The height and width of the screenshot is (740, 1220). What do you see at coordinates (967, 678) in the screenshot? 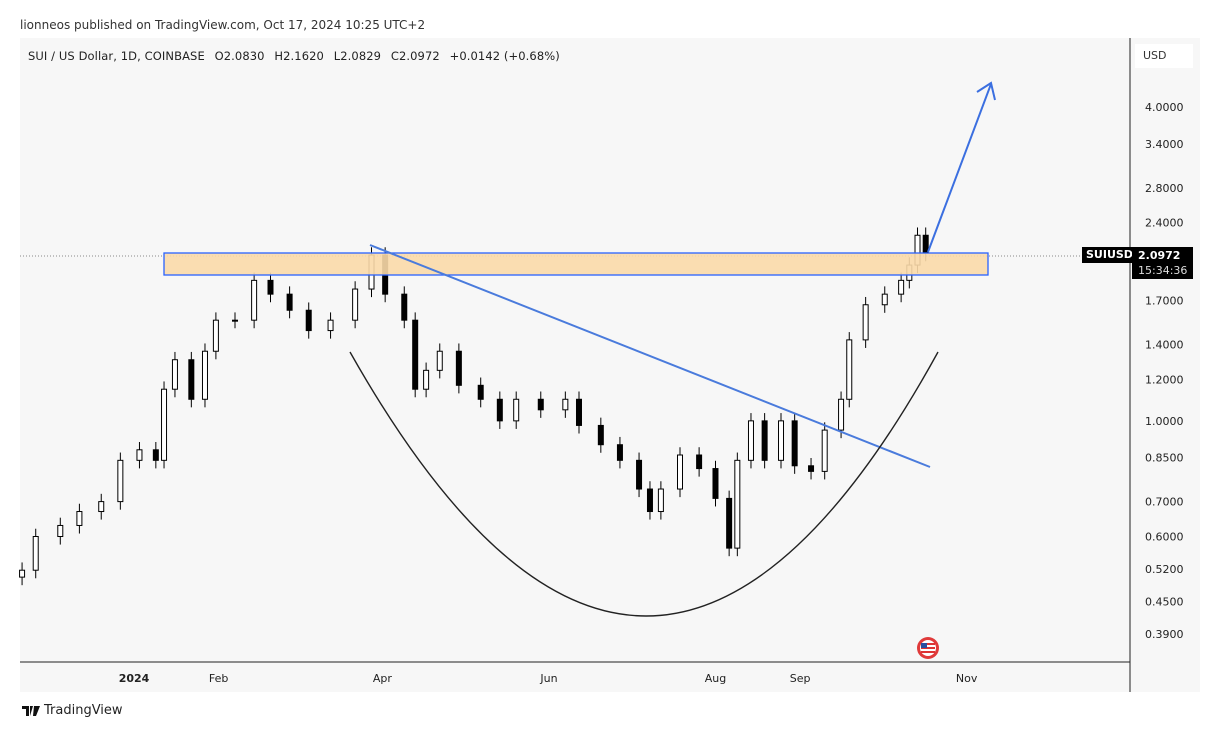
I see `time-tick-label: Nov` at bounding box center [967, 678].